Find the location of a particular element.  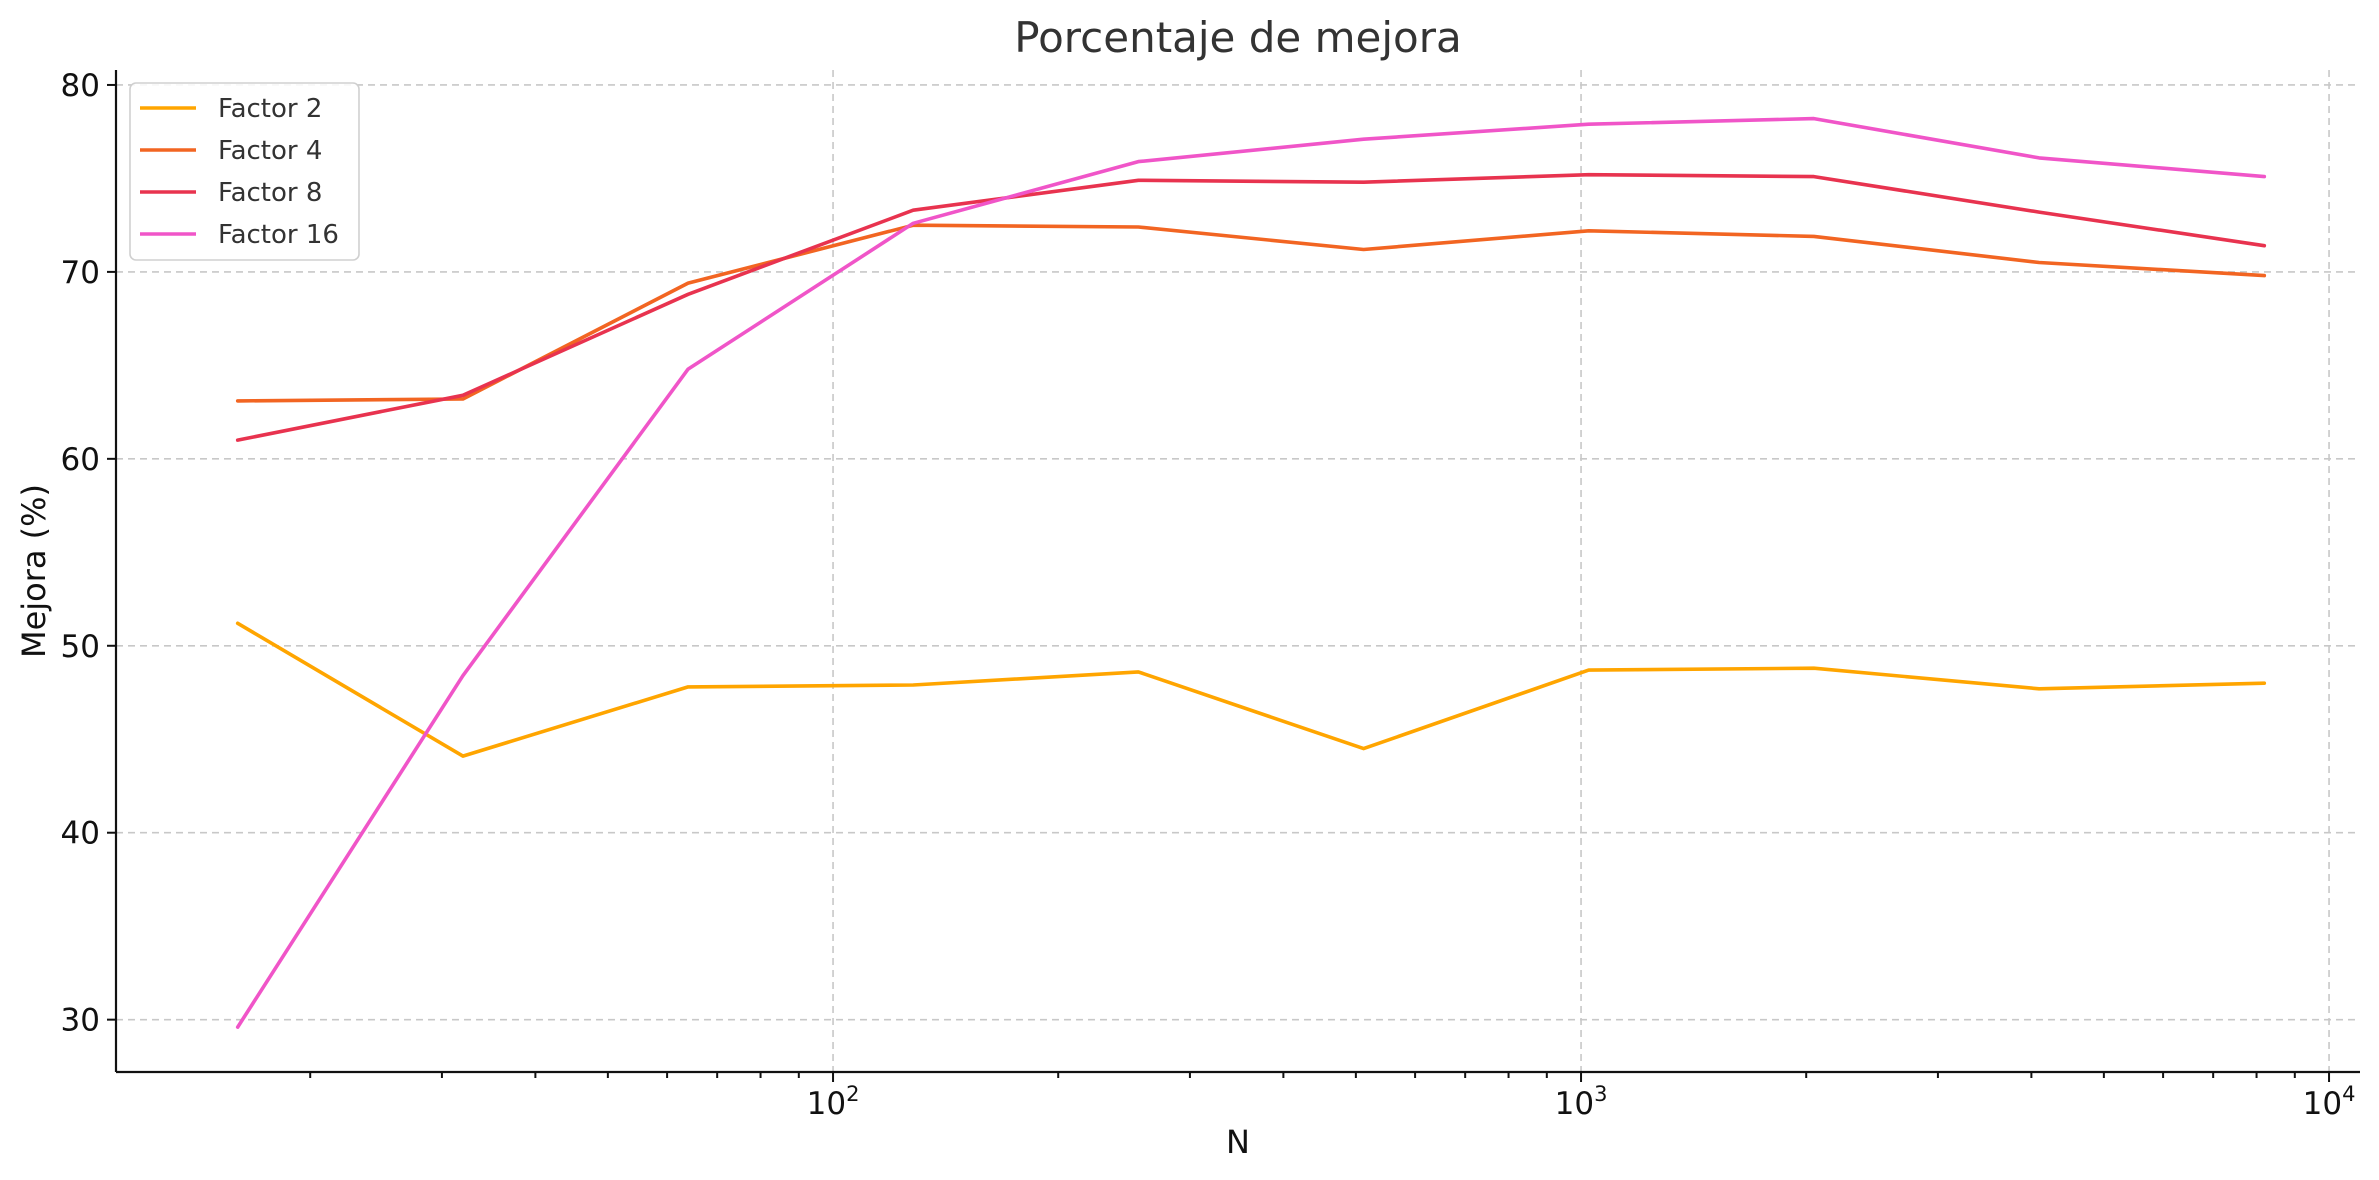

y-axis-label: Mejora (%) is located at coordinates (34, 571).